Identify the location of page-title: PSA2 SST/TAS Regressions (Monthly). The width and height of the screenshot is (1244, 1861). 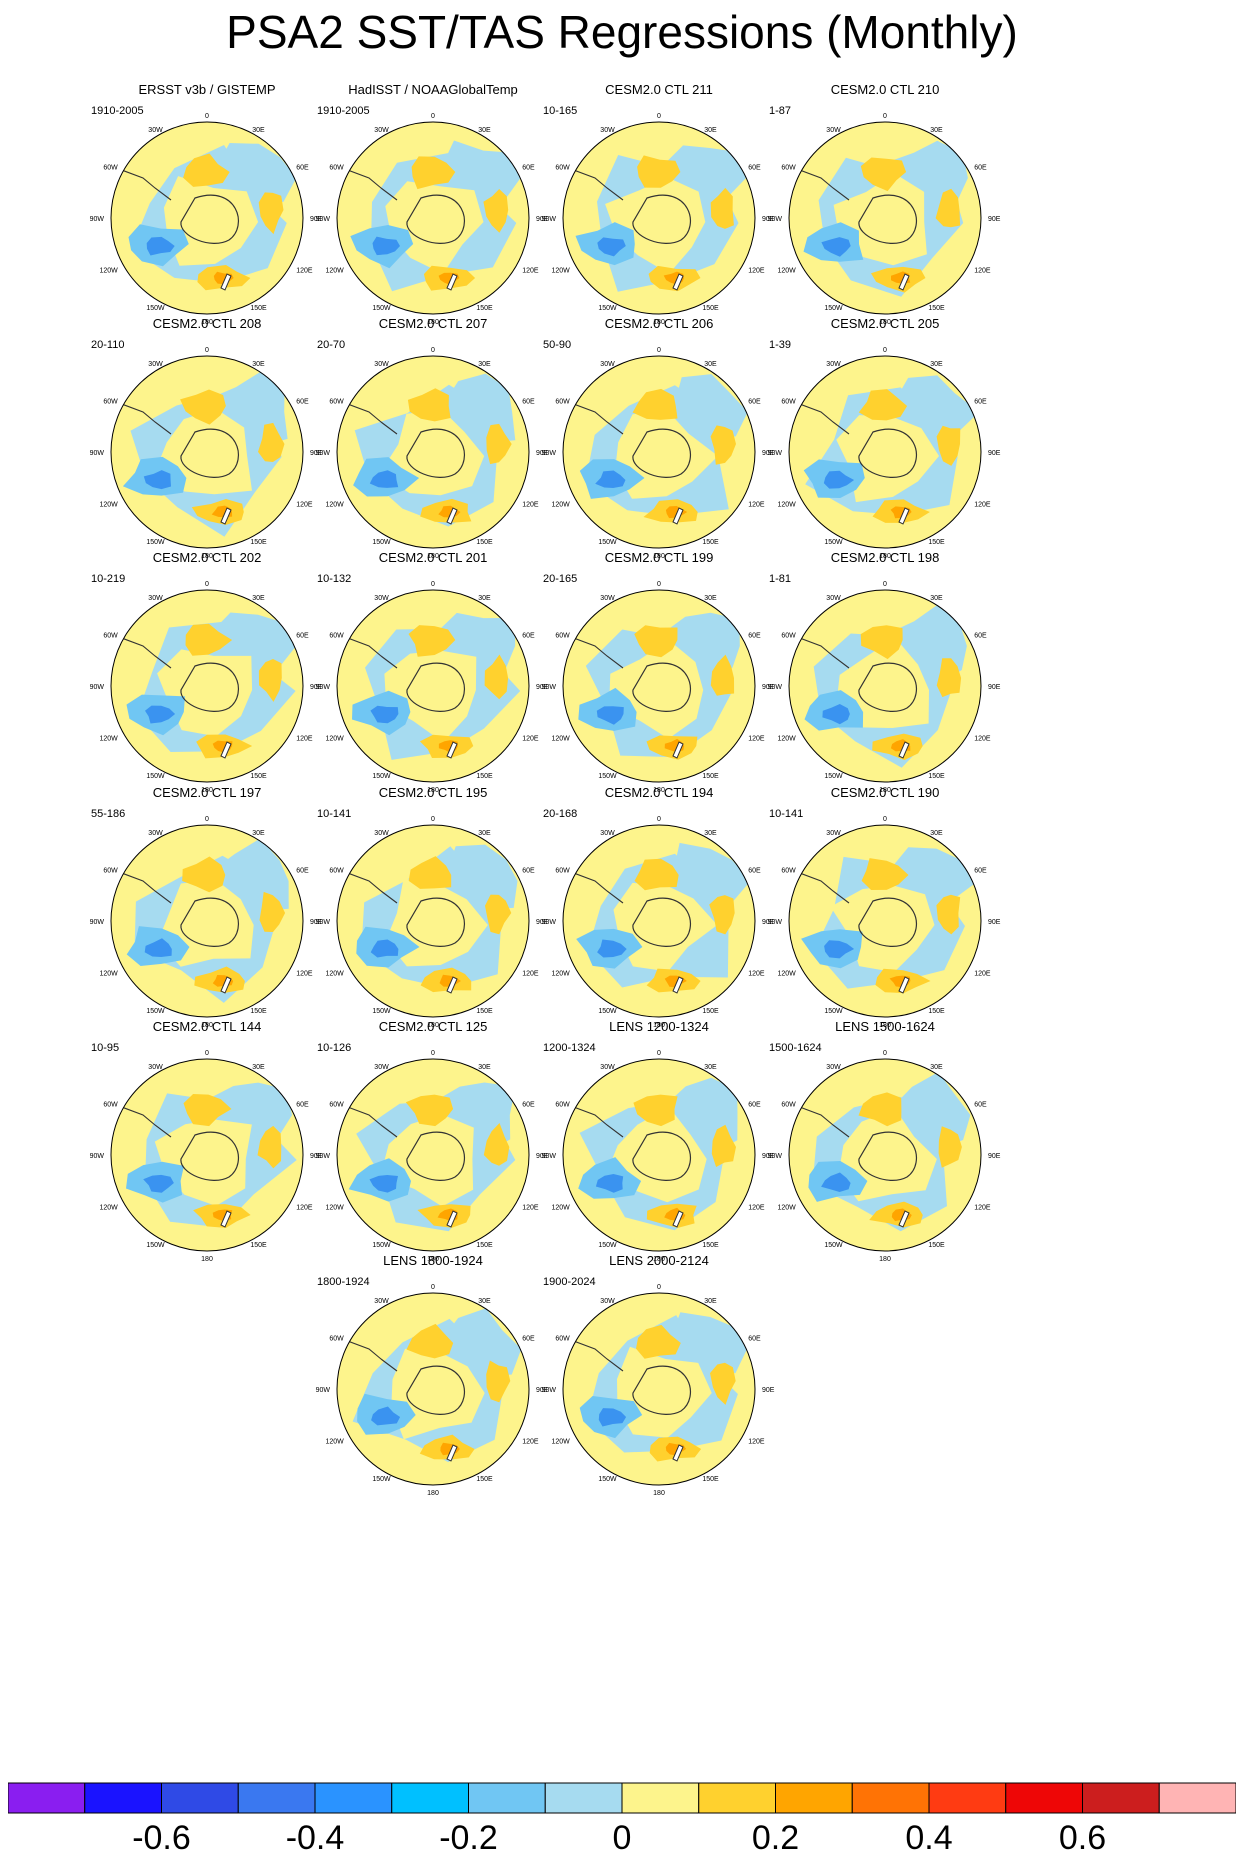
(622, 32).